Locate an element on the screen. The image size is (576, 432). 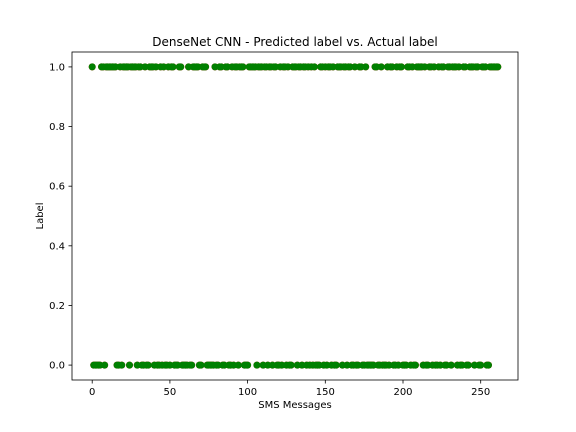
x-tick-label: 50 is located at coordinates (170, 392).